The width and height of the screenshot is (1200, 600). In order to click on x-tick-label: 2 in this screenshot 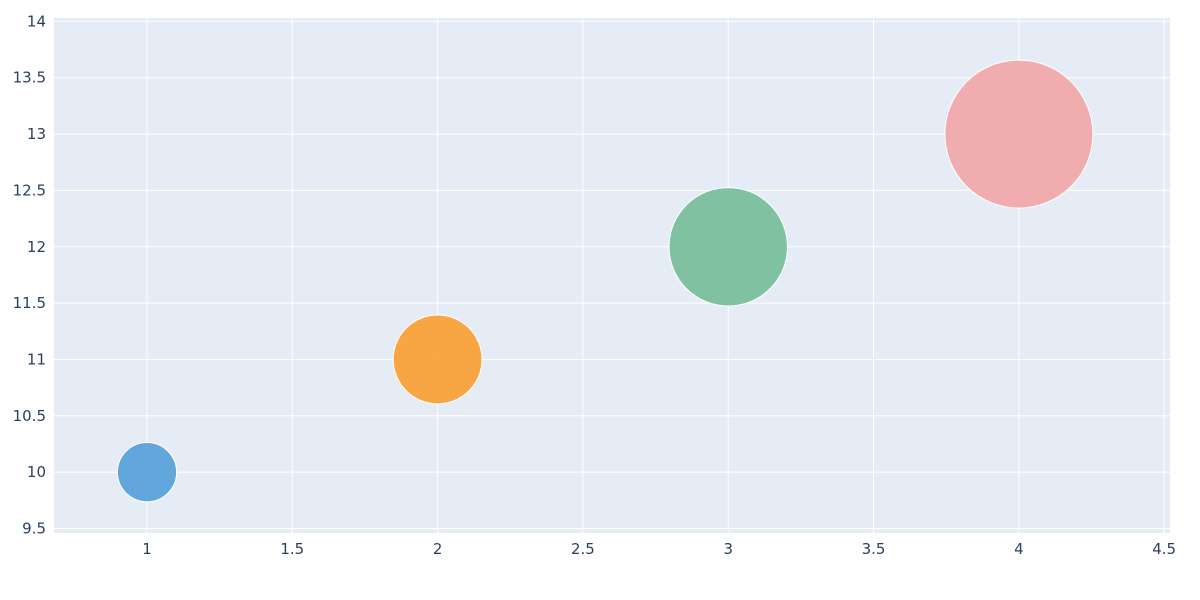, I will do `click(438, 549)`.